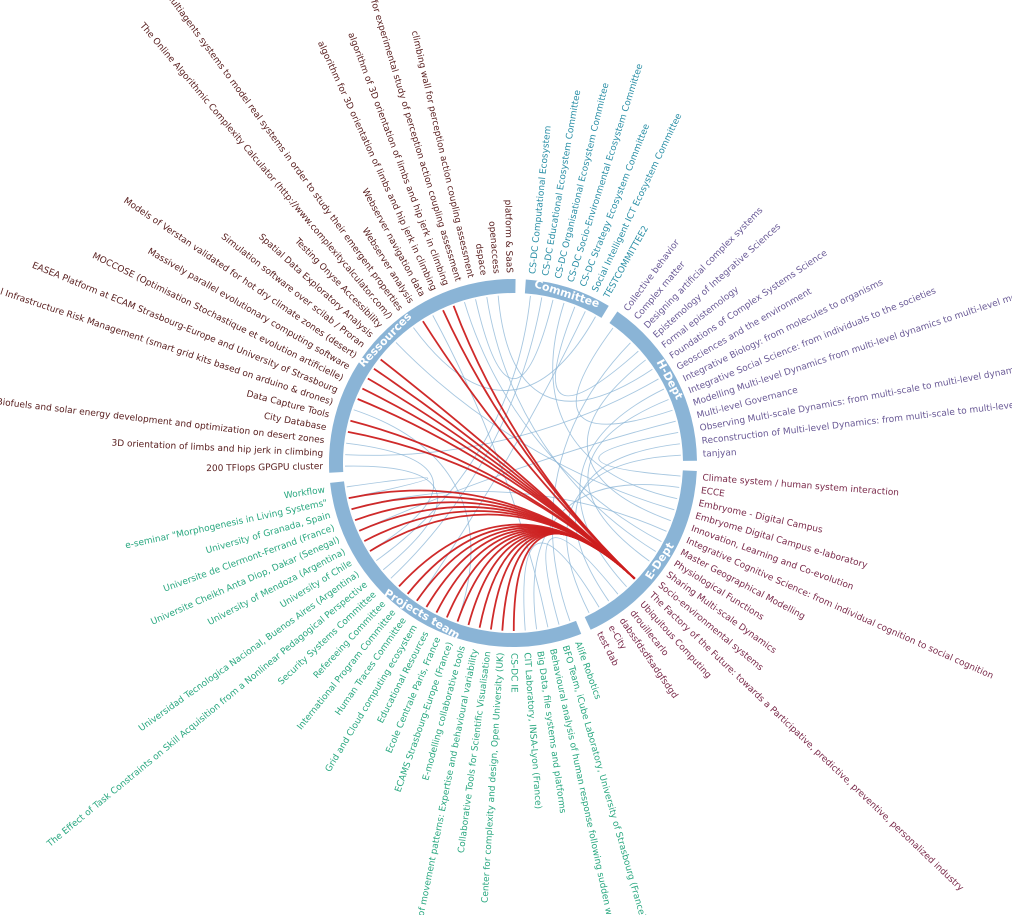 This screenshot has height=915, width=1012. What do you see at coordinates (566, 298) in the screenshot?
I see `group-arc-committee` at bounding box center [566, 298].